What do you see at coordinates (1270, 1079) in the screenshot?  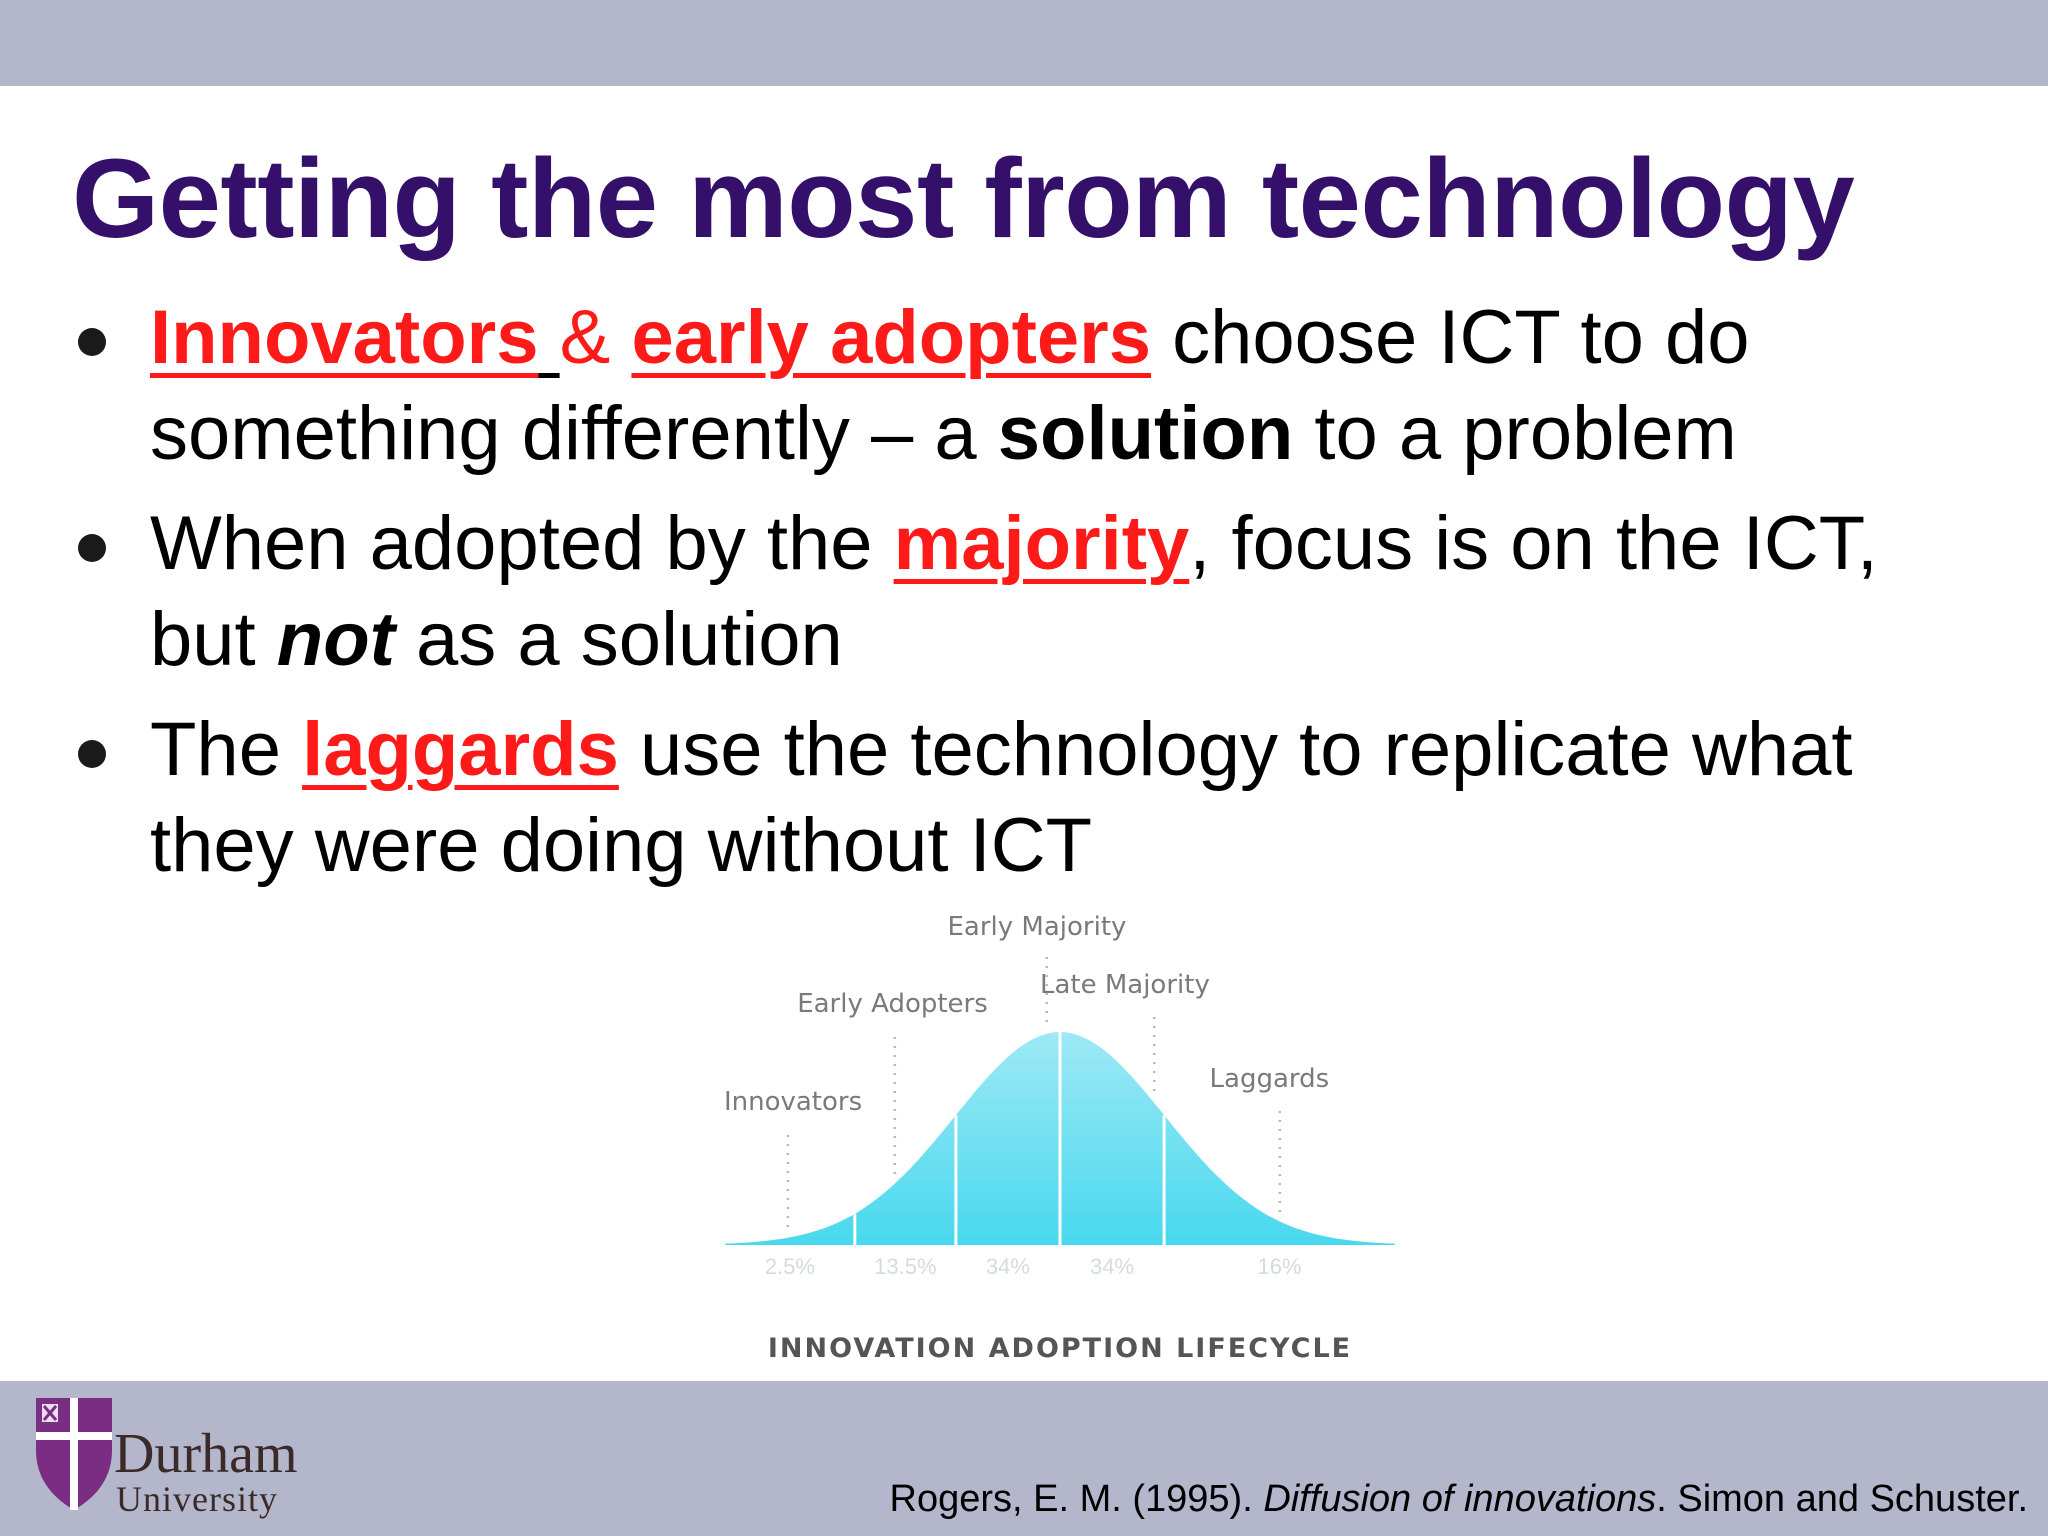 I see `category-label: Laggards` at bounding box center [1270, 1079].